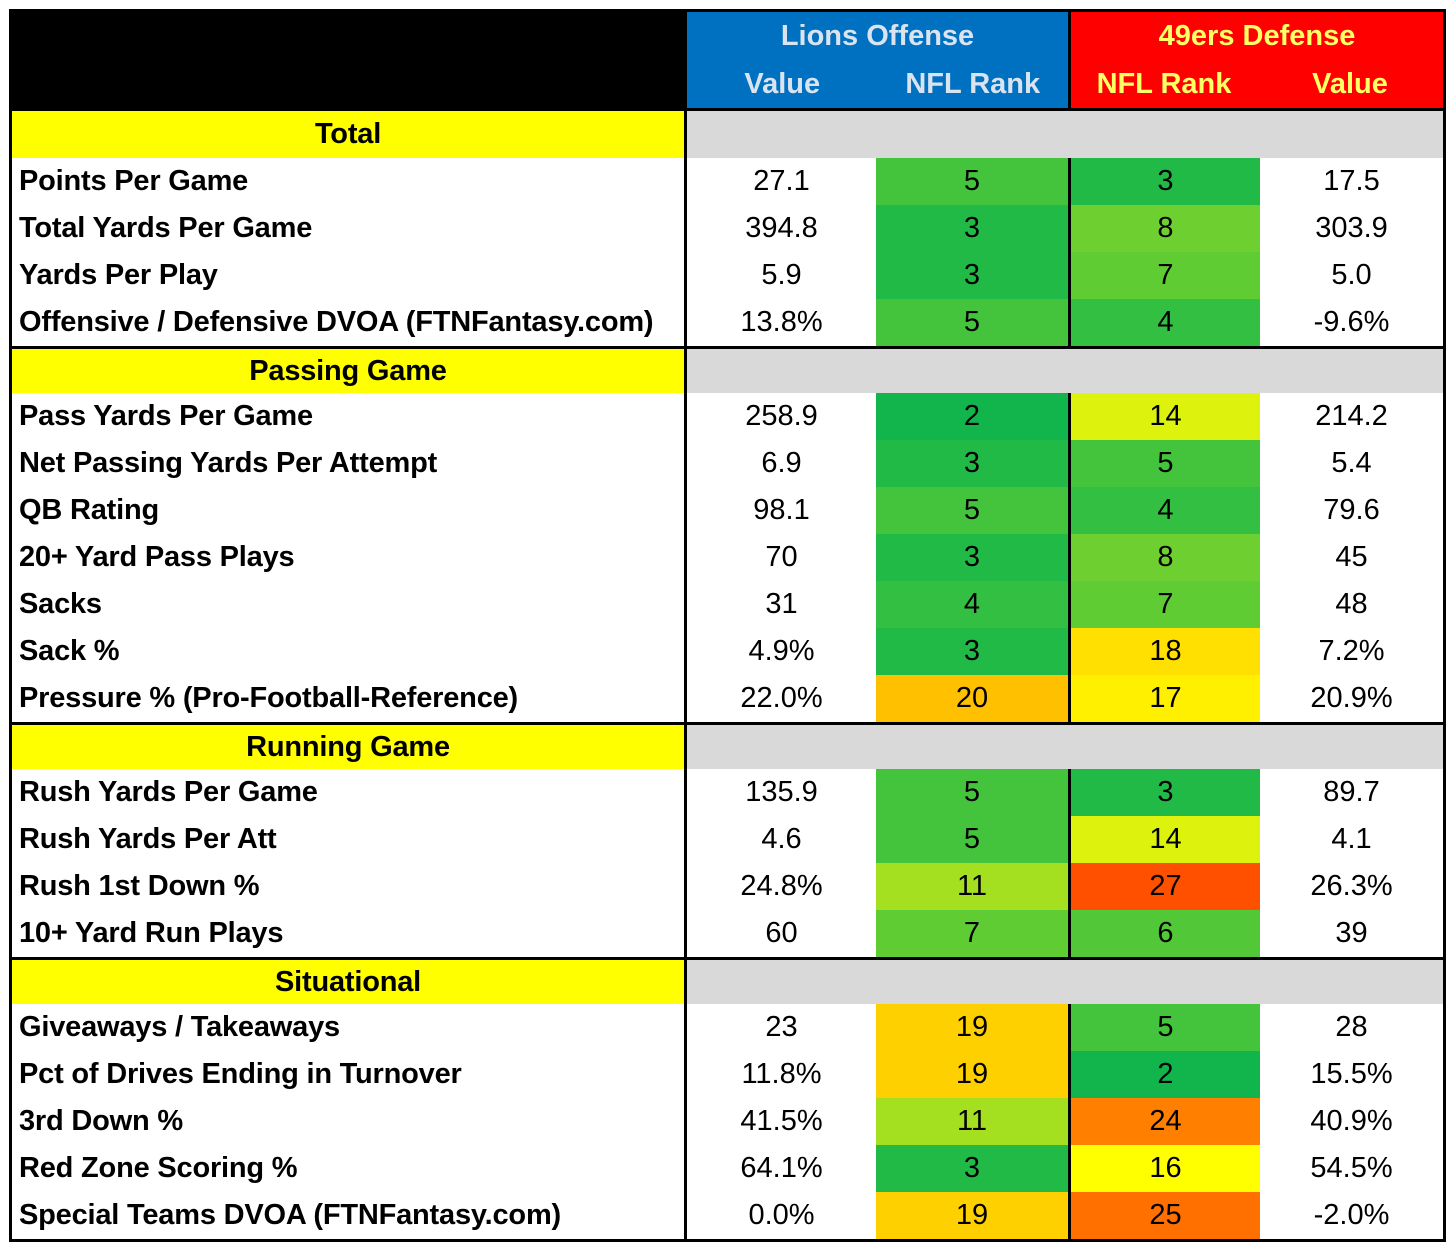  Describe the element at coordinates (179, 1027) in the screenshot. I see `stat-label: Giveaways / Takeaways` at that location.